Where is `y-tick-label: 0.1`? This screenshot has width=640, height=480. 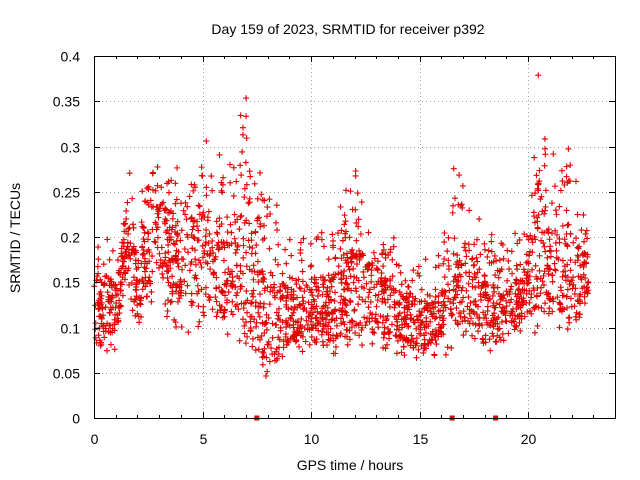 y-tick-label: 0.1 is located at coordinates (71, 329).